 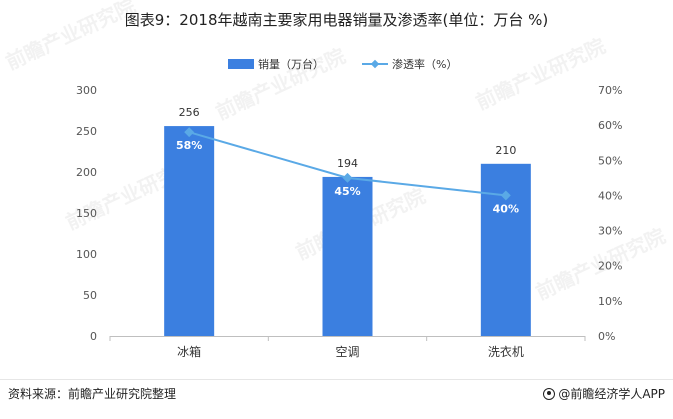 What do you see at coordinates (189, 145) in the screenshot?
I see `line-value-label: 58%` at bounding box center [189, 145].